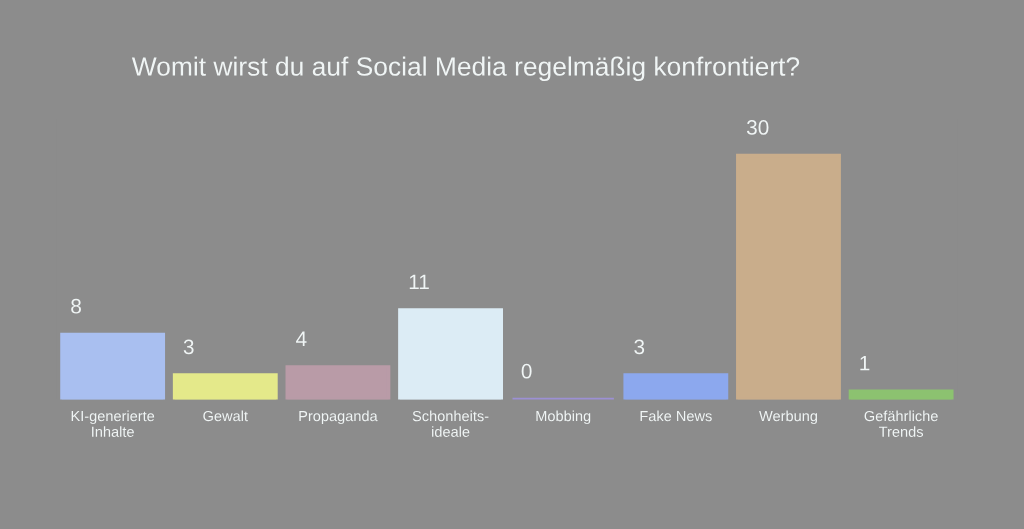 The height and width of the screenshot is (529, 1024). I want to click on data-label: 30, so click(757, 127).